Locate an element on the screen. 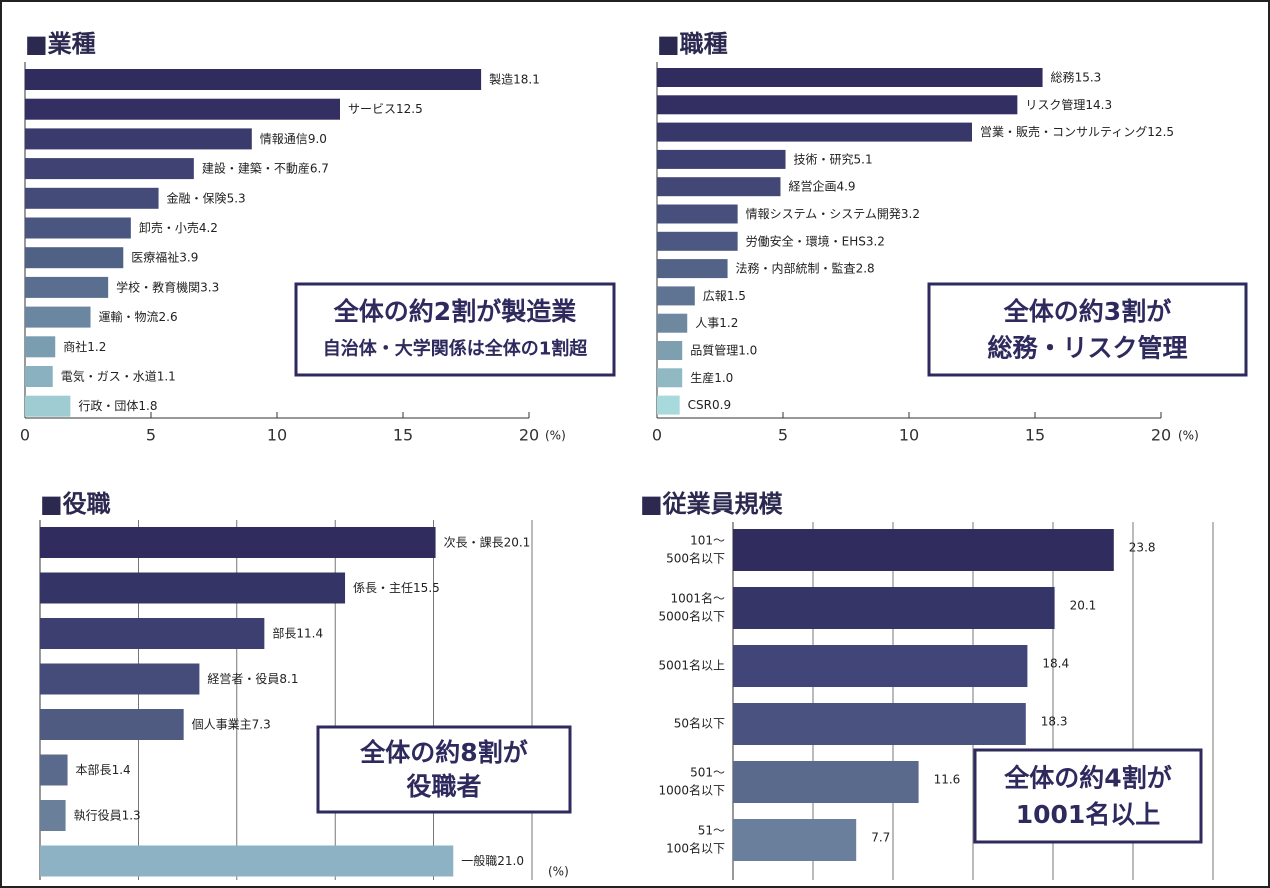 This screenshot has height=888, width=1270. bar-label: 経営企画4.9 is located at coordinates (821, 185).